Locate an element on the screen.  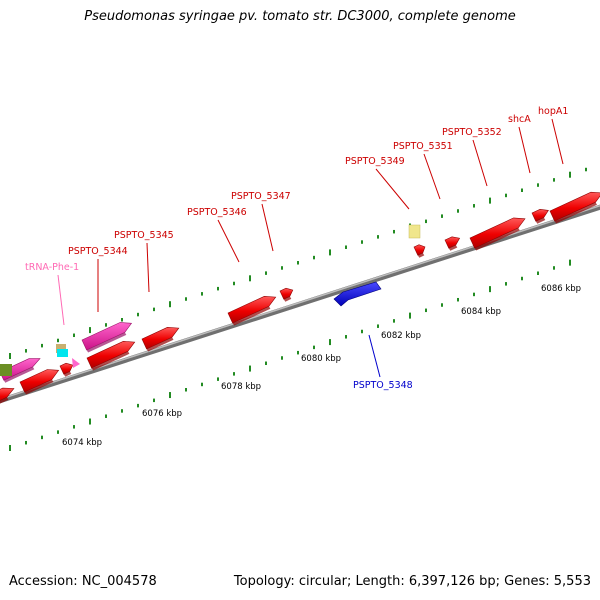
gene-label-pspto-5345-leader is located at coordinates (148, 267).